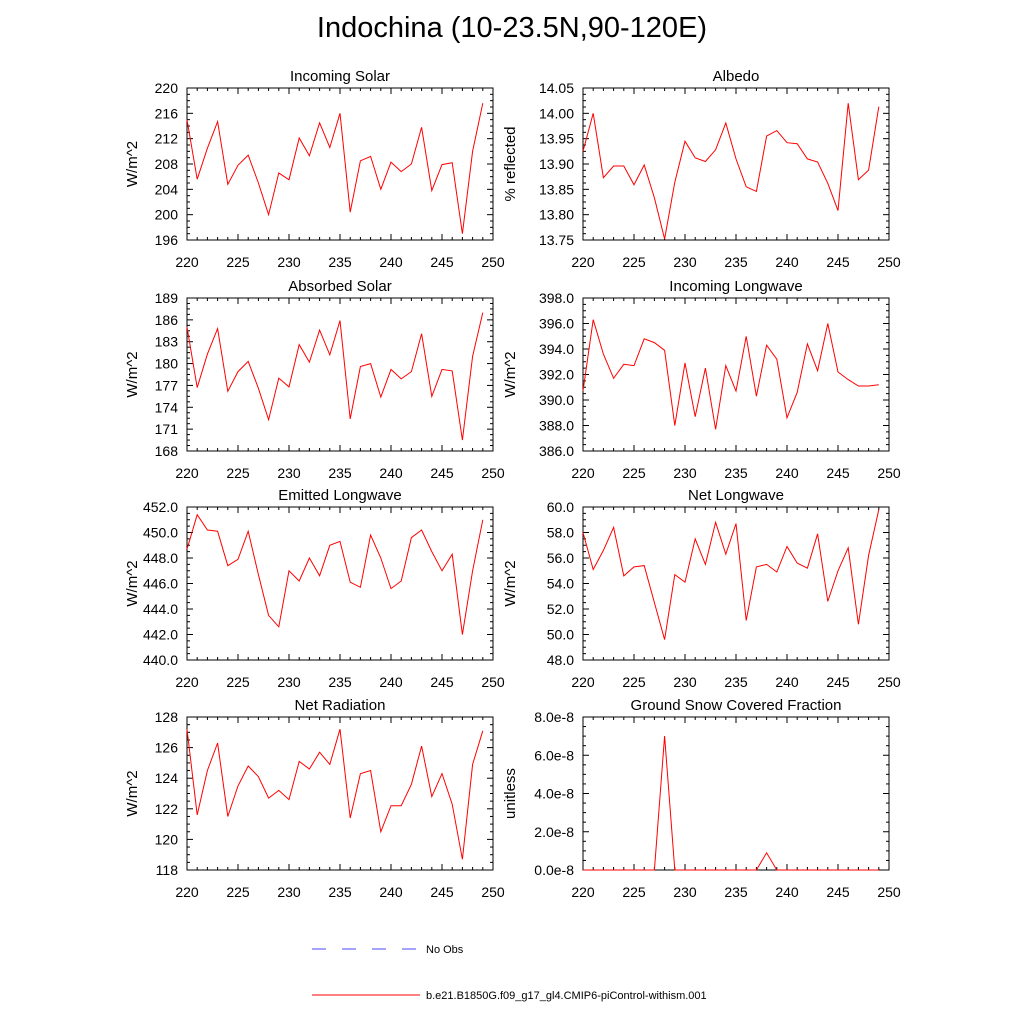  I want to click on y-tick-label: 13.75, so click(556, 240).